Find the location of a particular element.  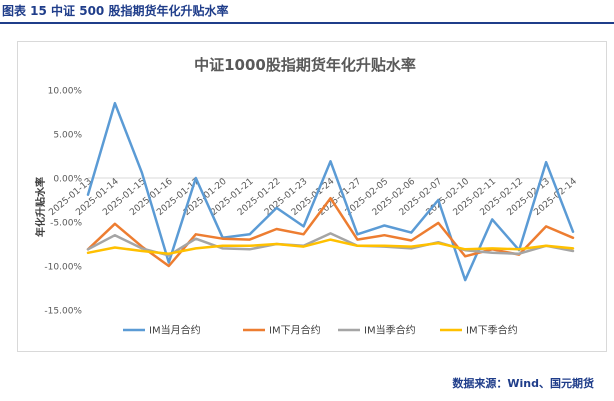

legend-label: IM当季合约 is located at coordinates (390, 330).